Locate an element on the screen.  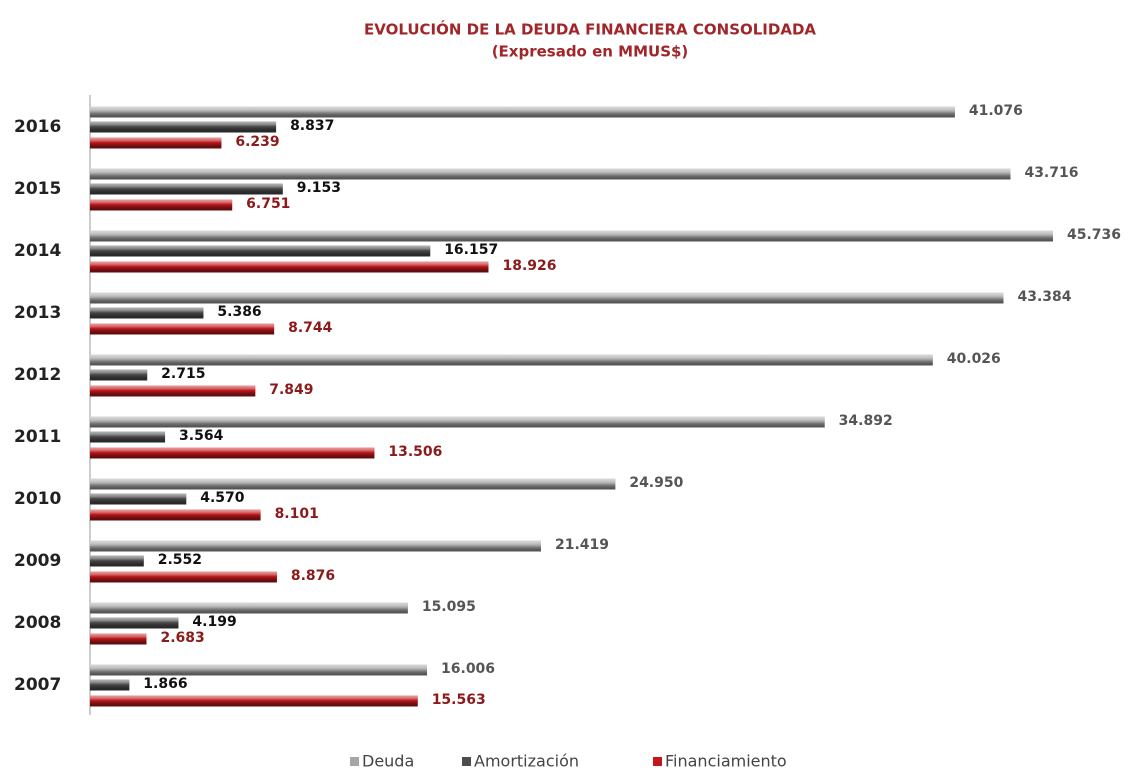
value-label: 15.095 is located at coordinates (449, 607).